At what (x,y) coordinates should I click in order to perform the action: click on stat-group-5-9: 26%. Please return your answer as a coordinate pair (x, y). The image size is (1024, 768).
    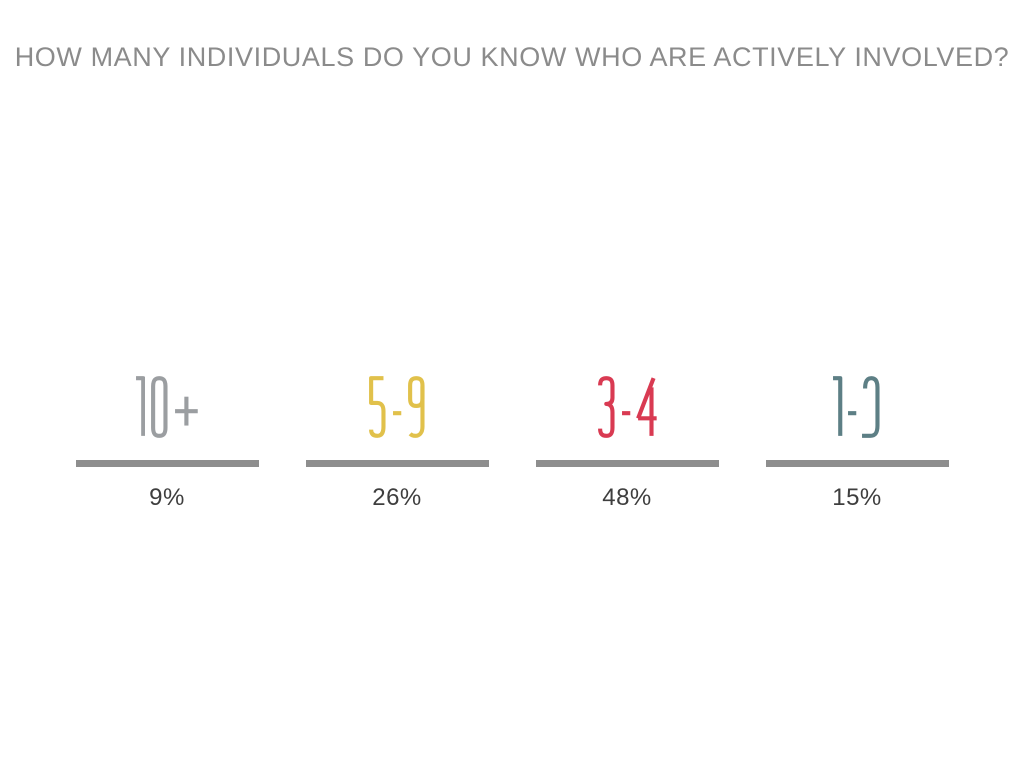
    Looking at the image, I should click on (397, 443).